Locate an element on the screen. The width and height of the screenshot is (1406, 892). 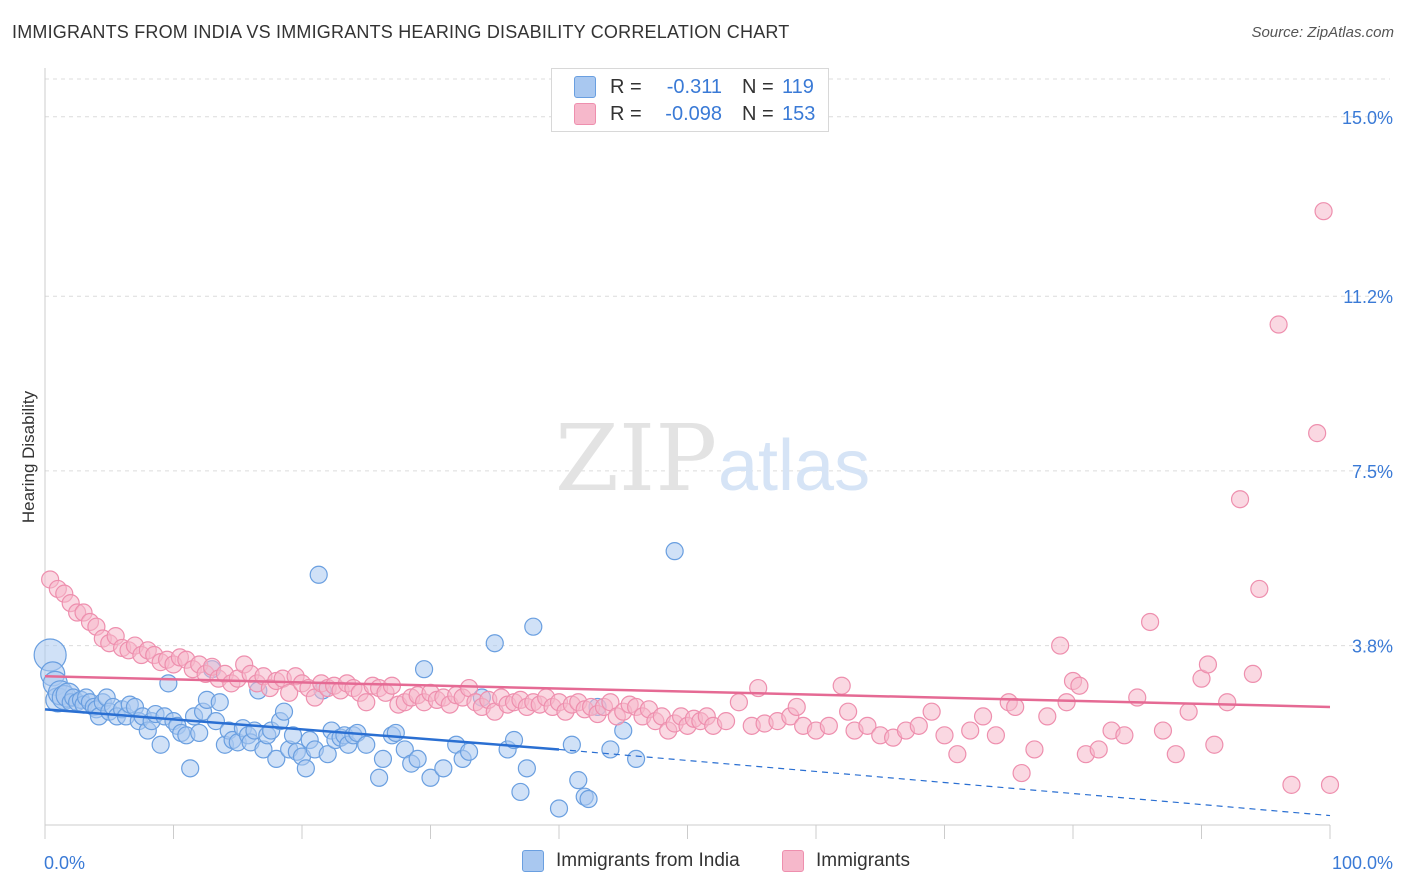
trend-line-immigrants is located at coordinates (687, 692).